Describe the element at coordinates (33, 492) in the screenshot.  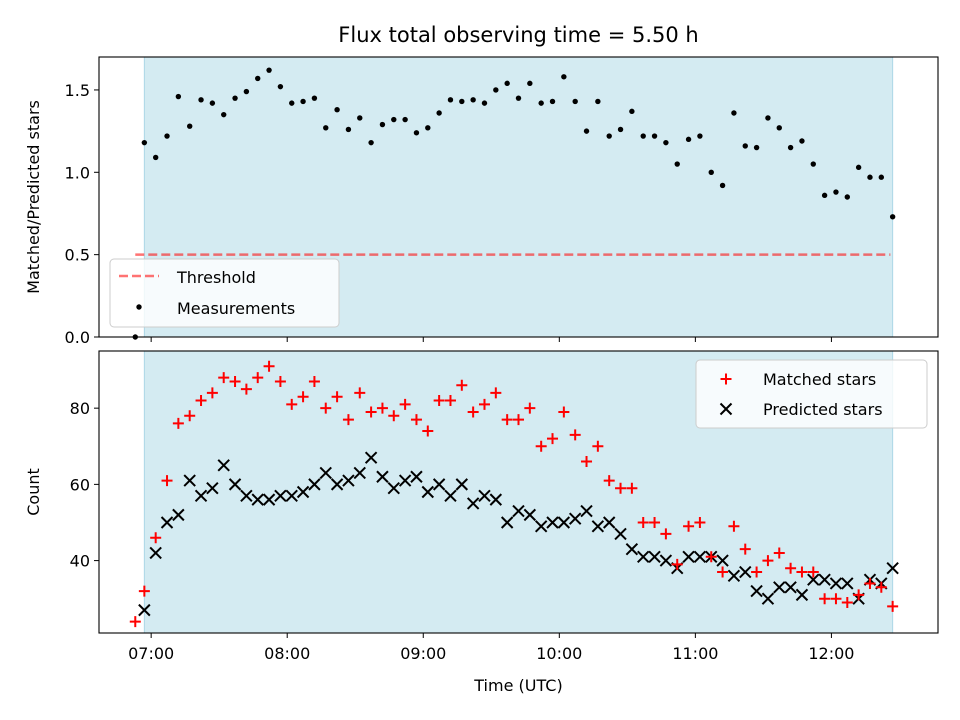
I see `y-axis-label: Count` at that location.